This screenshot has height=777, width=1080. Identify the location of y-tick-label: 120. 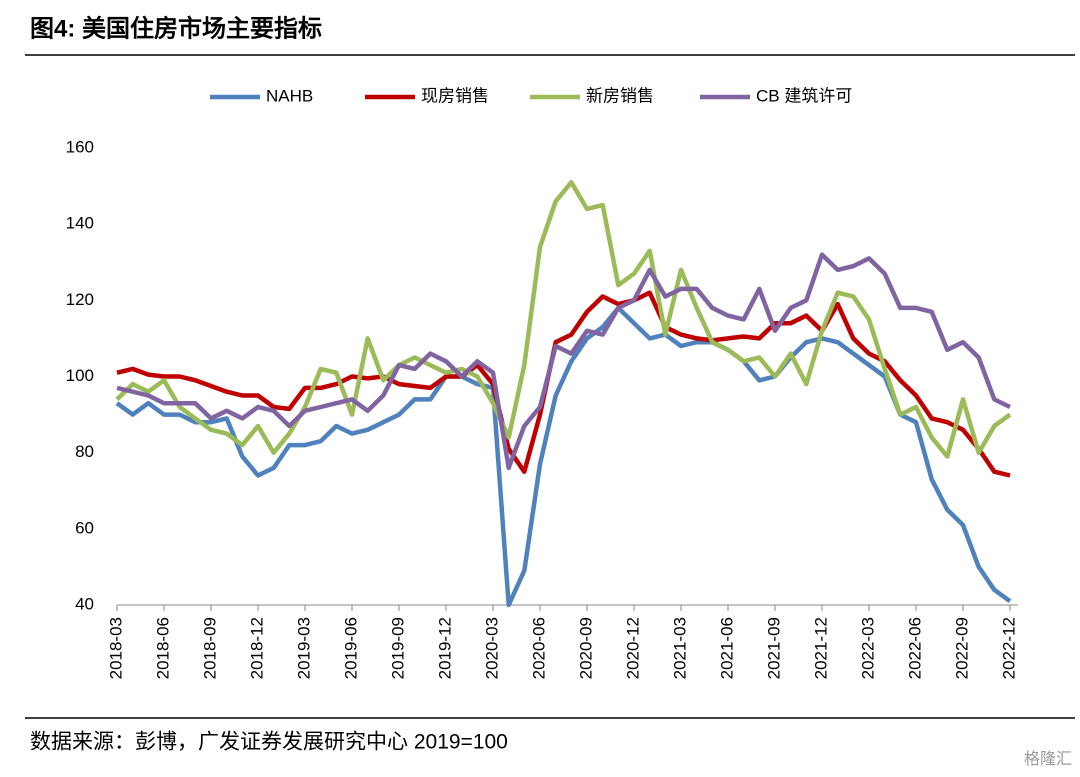
(80, 299).